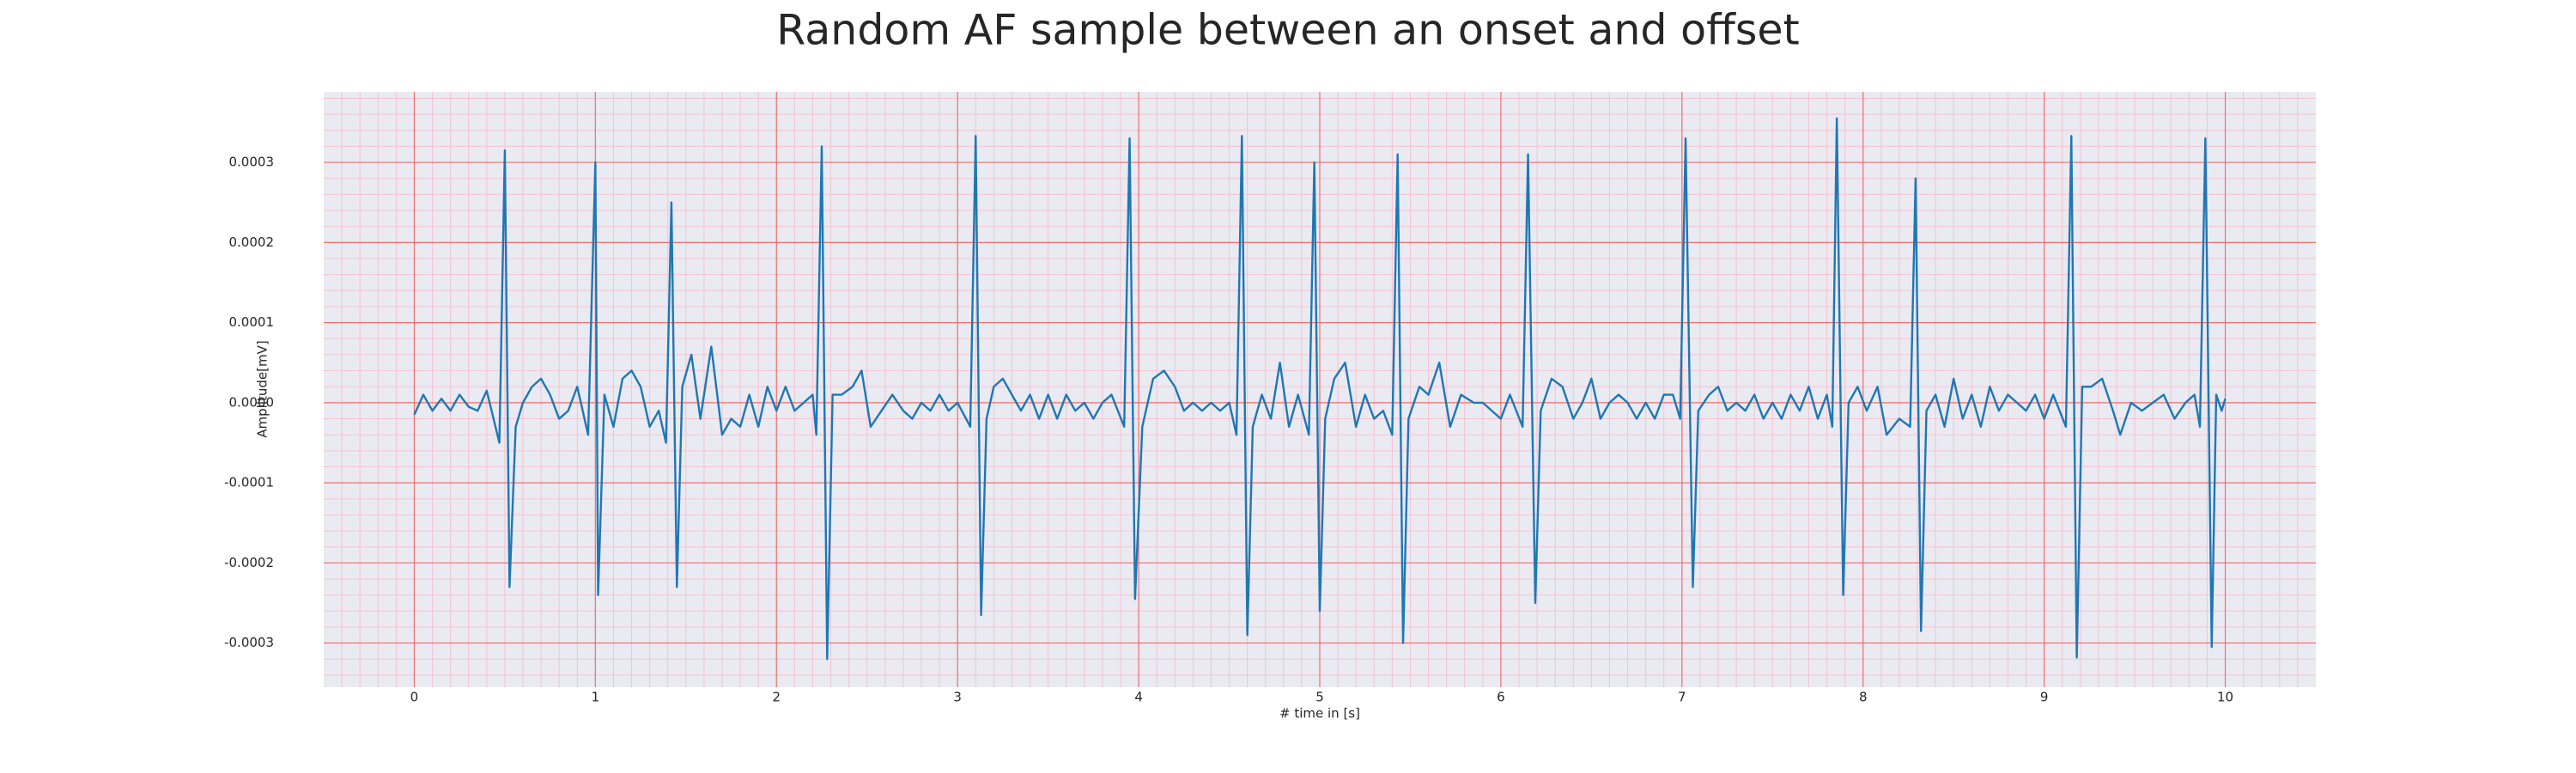  What do you see at coordinates (958, 697) in the screenshot?
I see `x-tick-label: 3` at bounding box center [958, 697].